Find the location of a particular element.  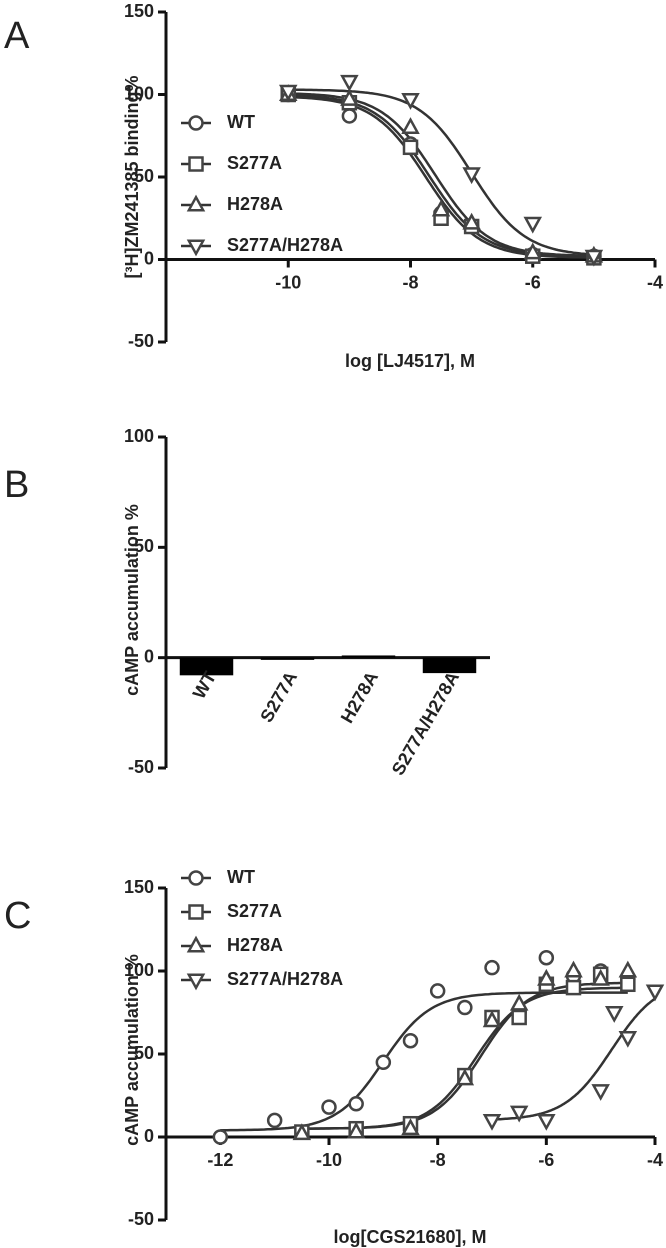

x-tick-label: S277A/H278A is located at coordinates (425, 723).